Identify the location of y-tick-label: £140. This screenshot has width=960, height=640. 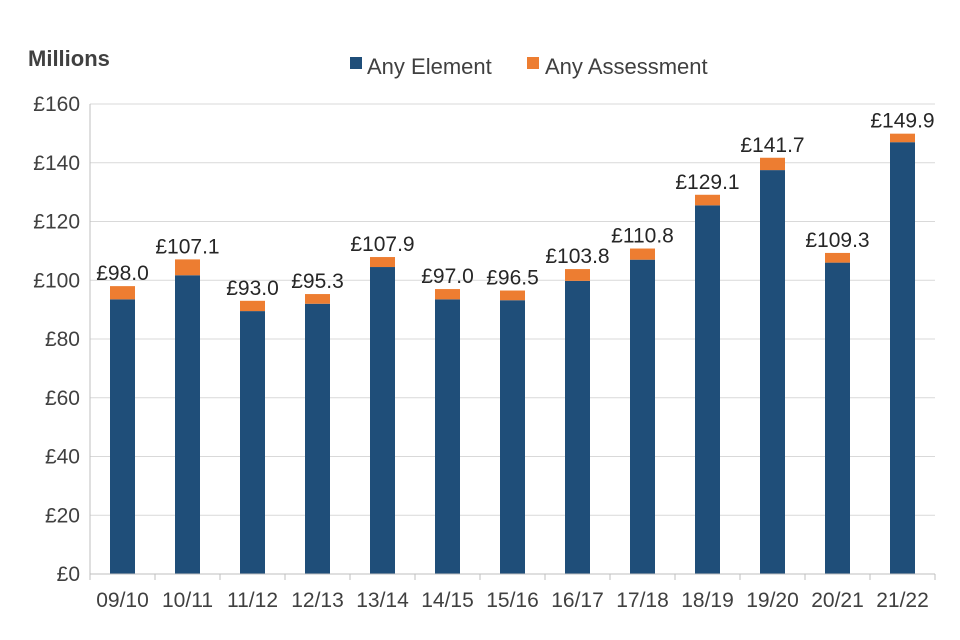
(56, 163).